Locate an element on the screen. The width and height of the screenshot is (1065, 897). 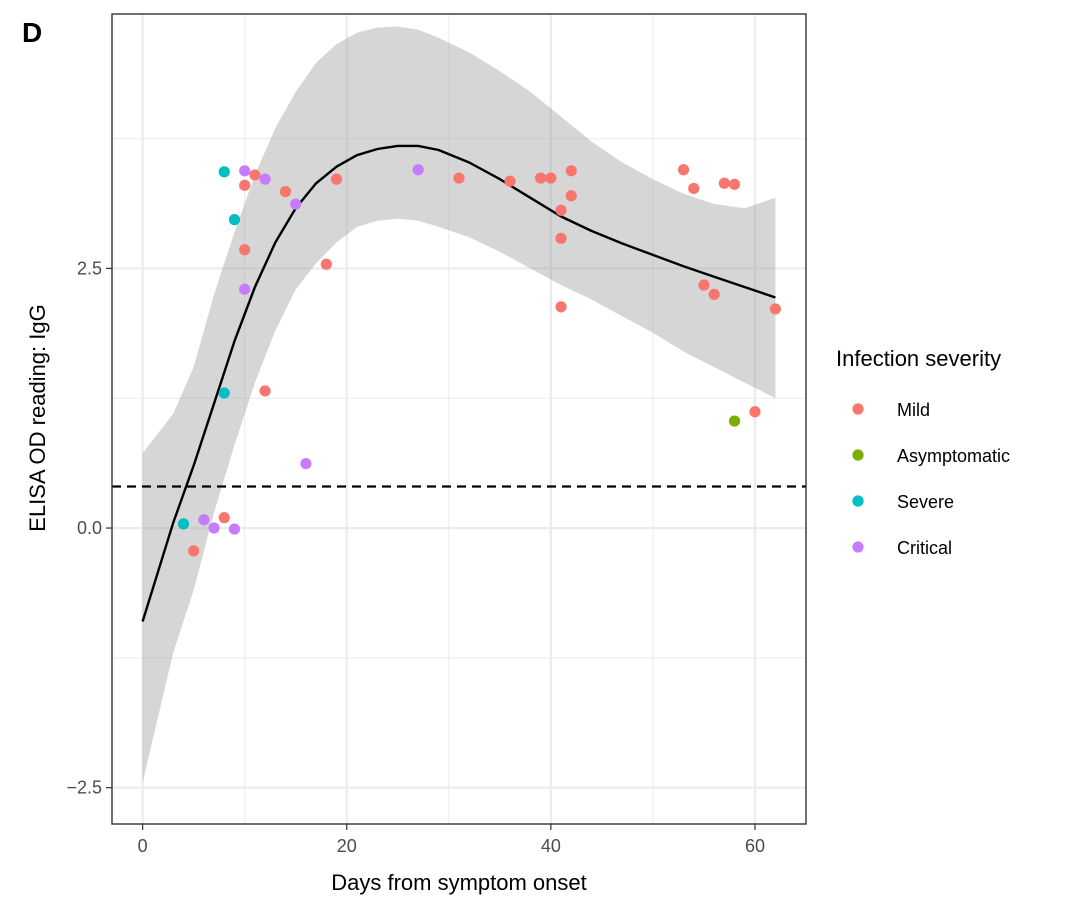
legend-label-asymptomatic: Asymptomatic is located at coordinates (953, 456).